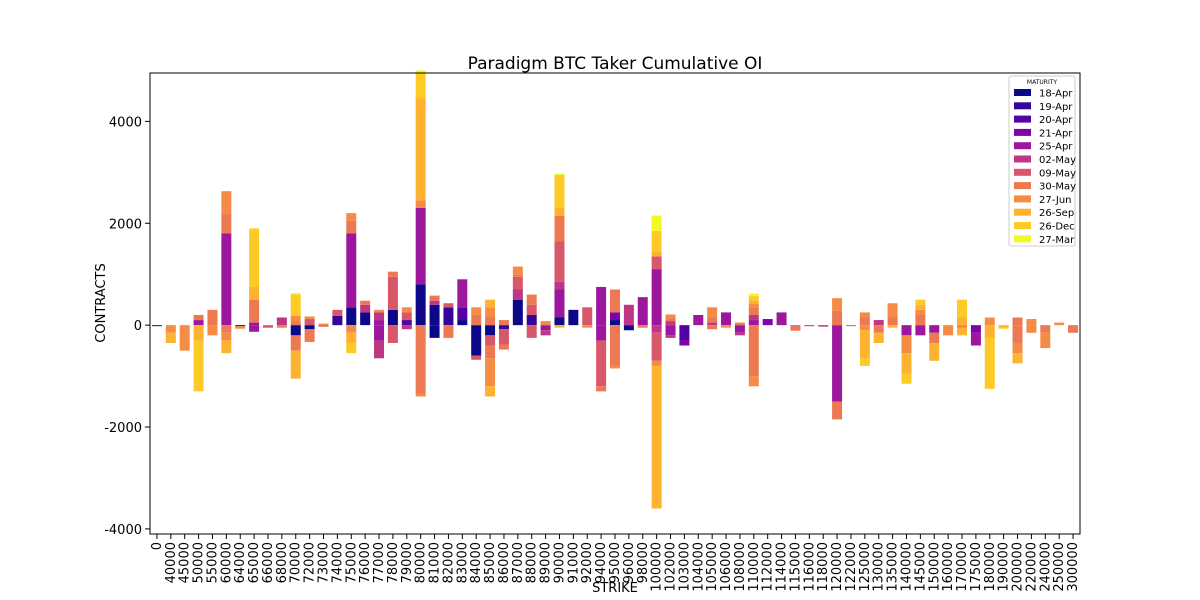 This screenshot has width=1200, height=600. What do you see at coordinates (421, 562) in the screenshot?
I see `x-tick-label: 80000` at bounding box center [421, 562].